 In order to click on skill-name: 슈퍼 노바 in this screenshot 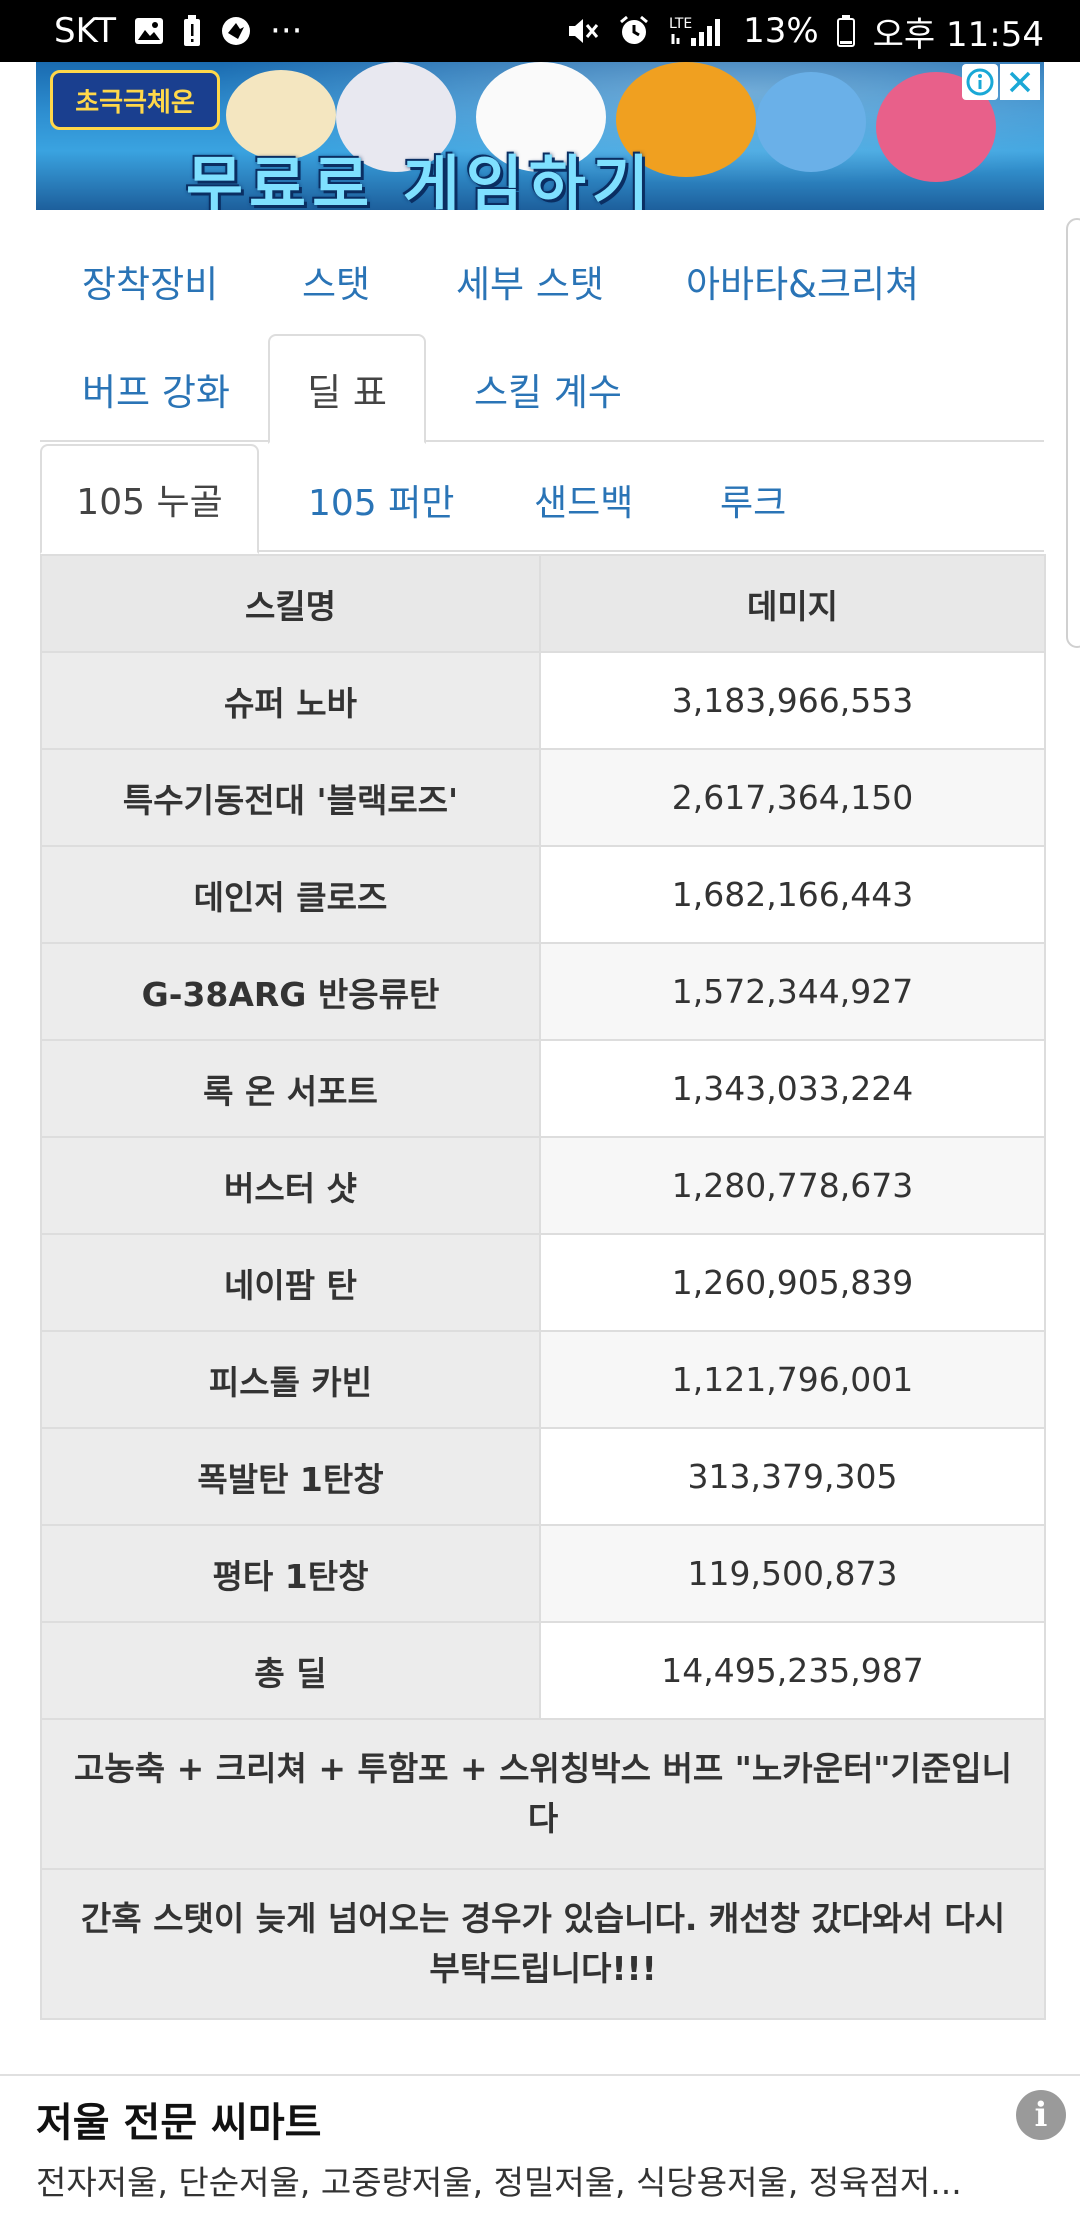, I will do `click(290, 700)`.